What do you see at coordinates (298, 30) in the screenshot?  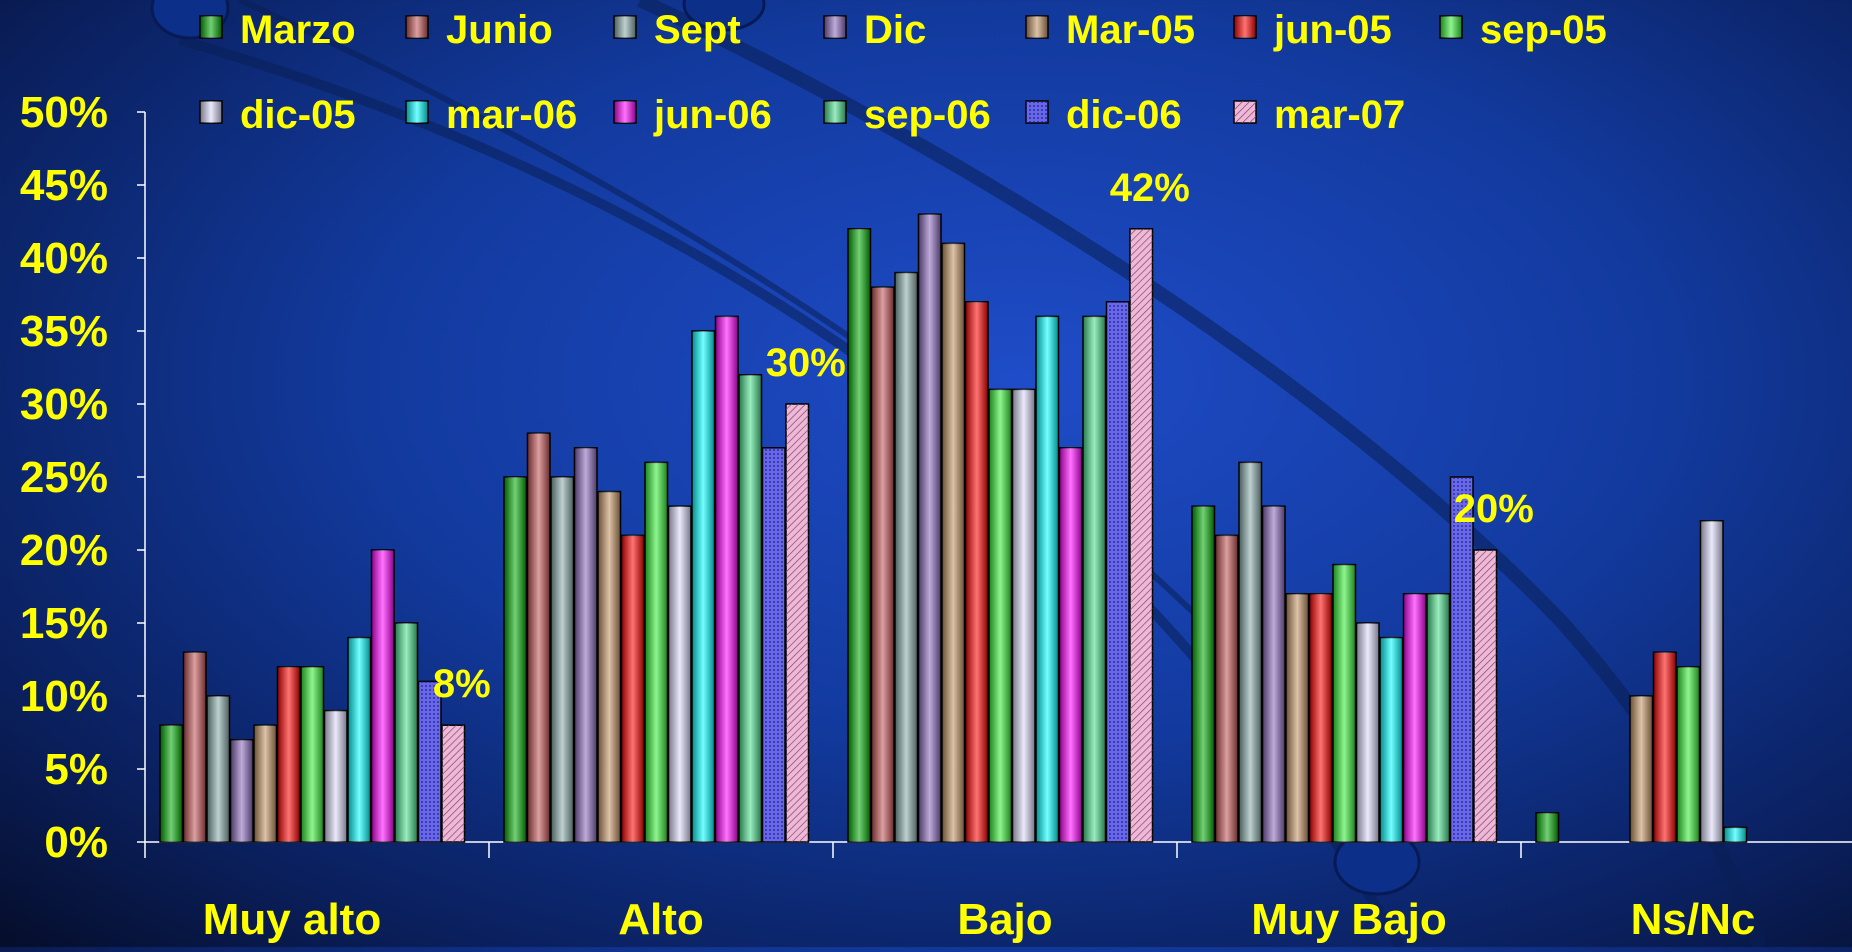 I see `legend-label: Marzo` at bounding box center [298, 30].